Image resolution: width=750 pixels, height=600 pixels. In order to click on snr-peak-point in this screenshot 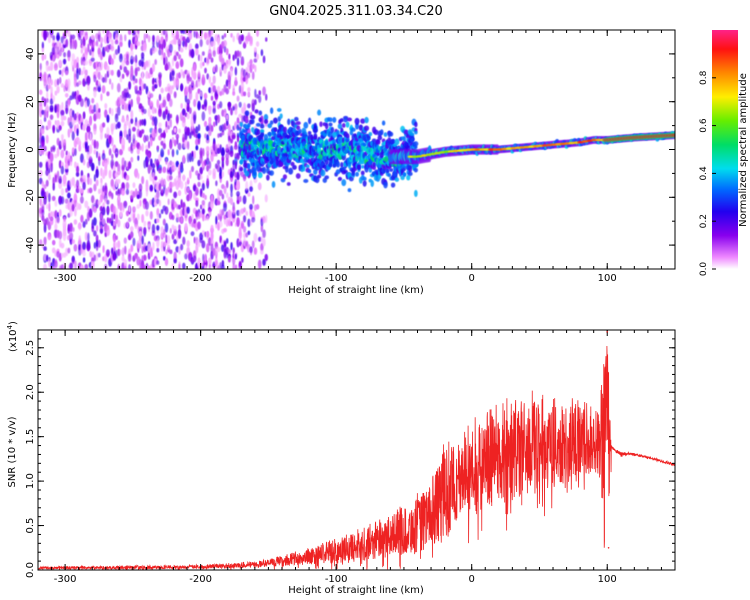, I will do `click(607, 331)`.